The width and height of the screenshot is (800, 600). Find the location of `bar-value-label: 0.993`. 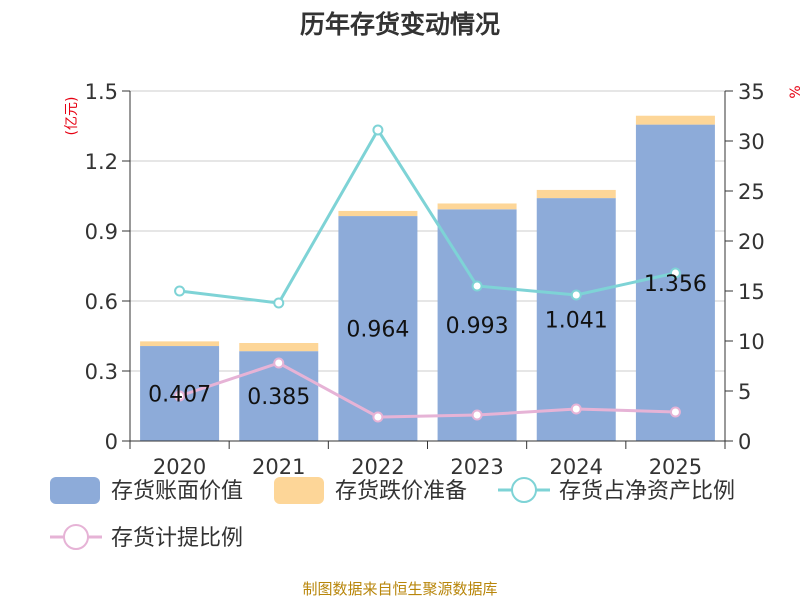

bar-value-label: 0.993 is located at coordinates (477, 326).